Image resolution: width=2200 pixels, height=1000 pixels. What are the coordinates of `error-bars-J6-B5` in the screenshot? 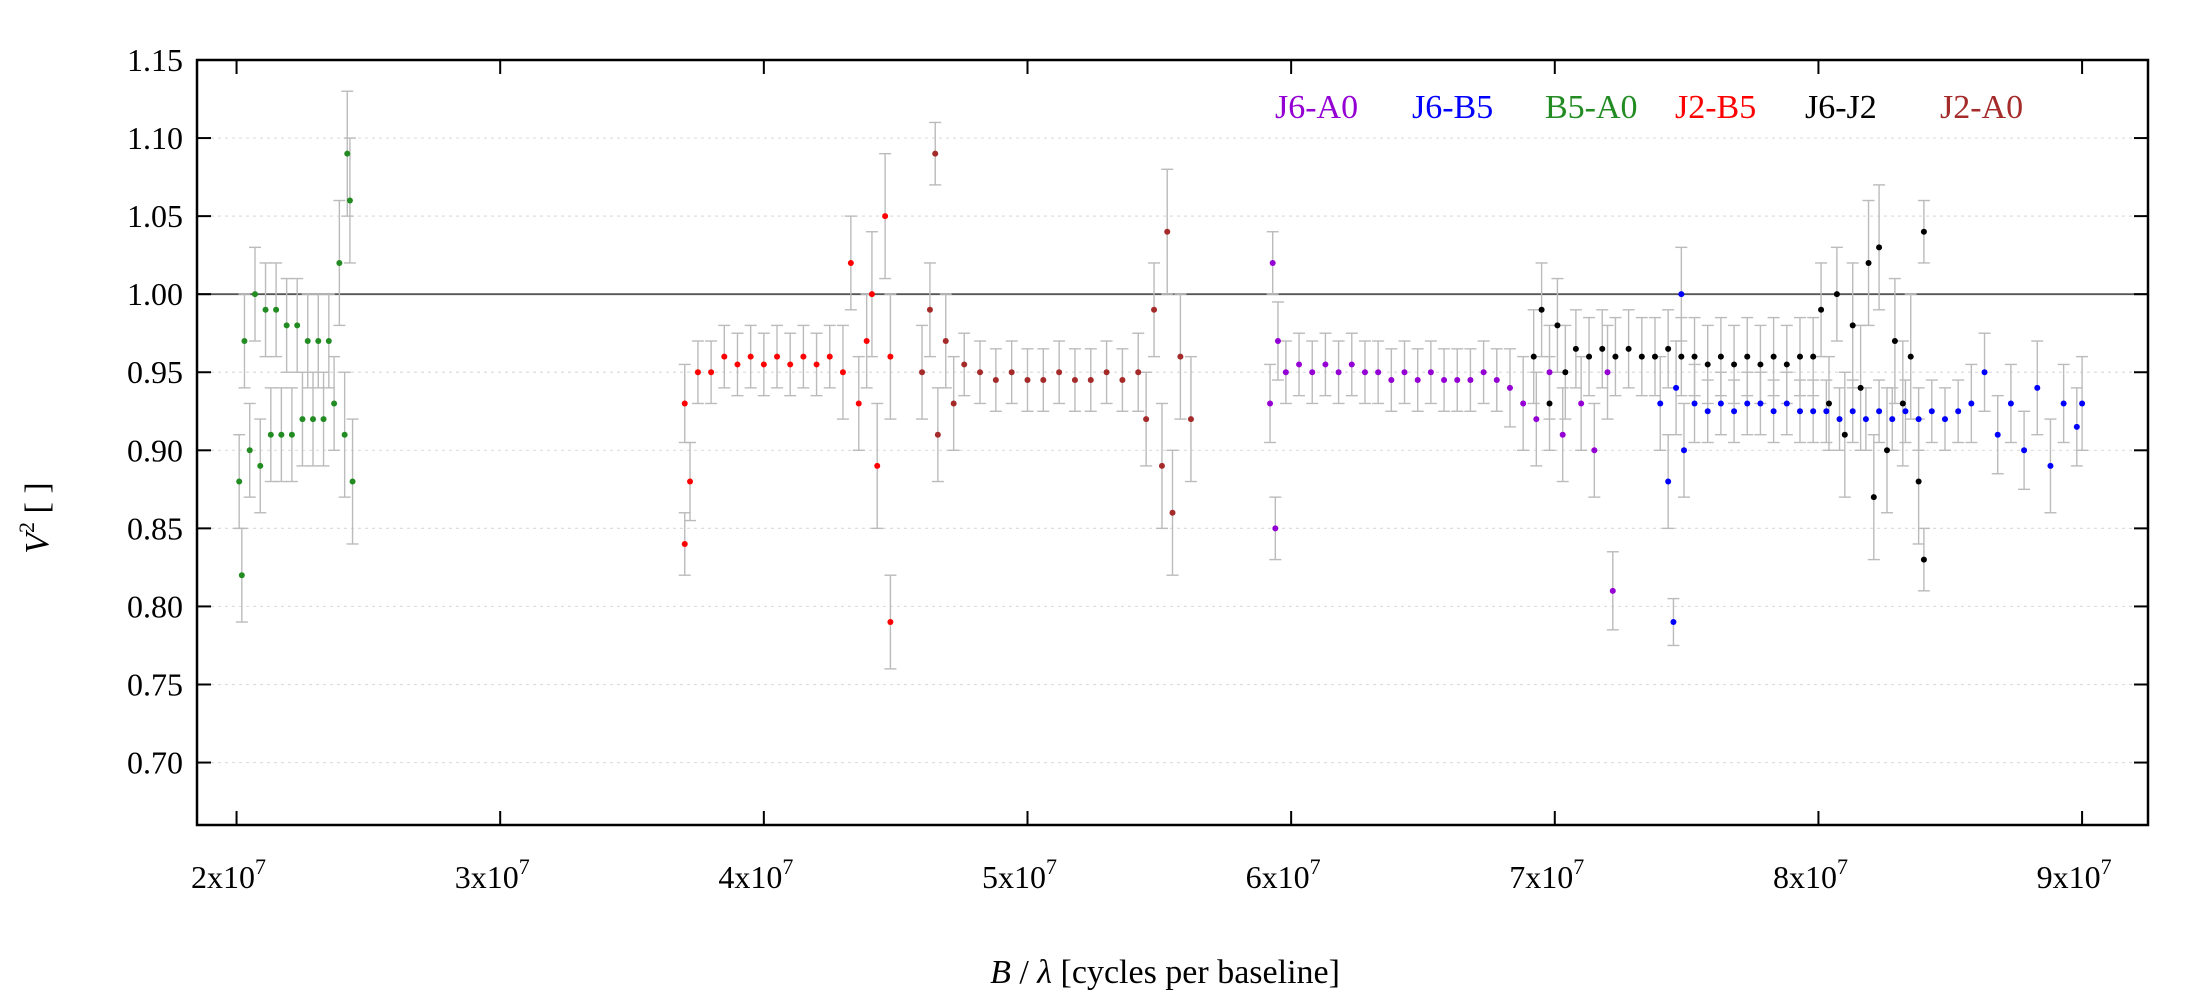 It's located at (1871, 446).